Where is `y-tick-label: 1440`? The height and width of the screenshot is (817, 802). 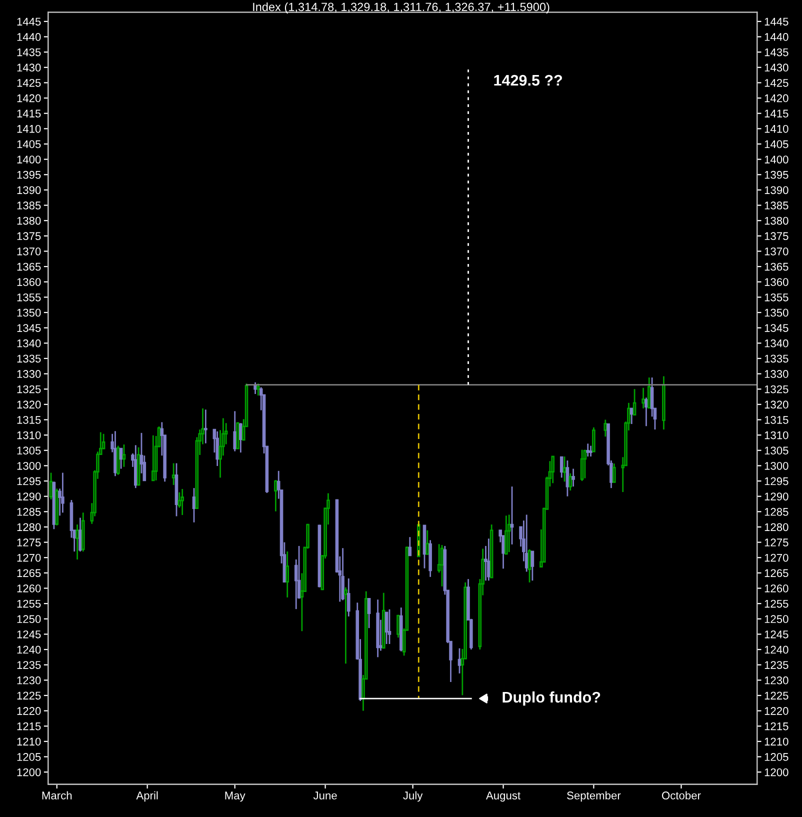
y-tick-label: 1440 is located at coordinates (29, 37).